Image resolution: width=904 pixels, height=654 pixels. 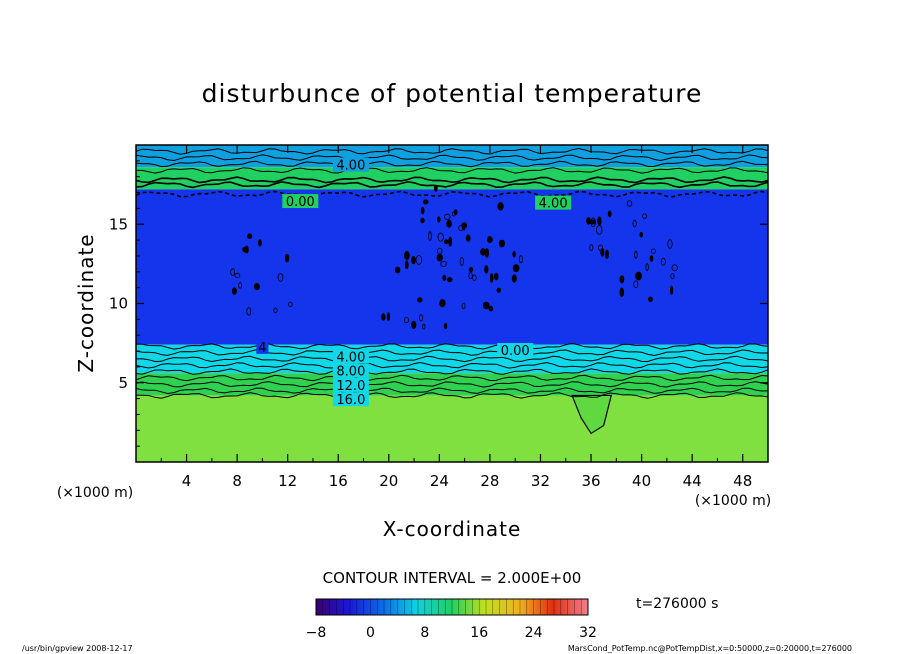 What do you see at coordinates (692, 481) in the screenshot?
I see `x-tick-label: 44` at bounding box center [692, 481].